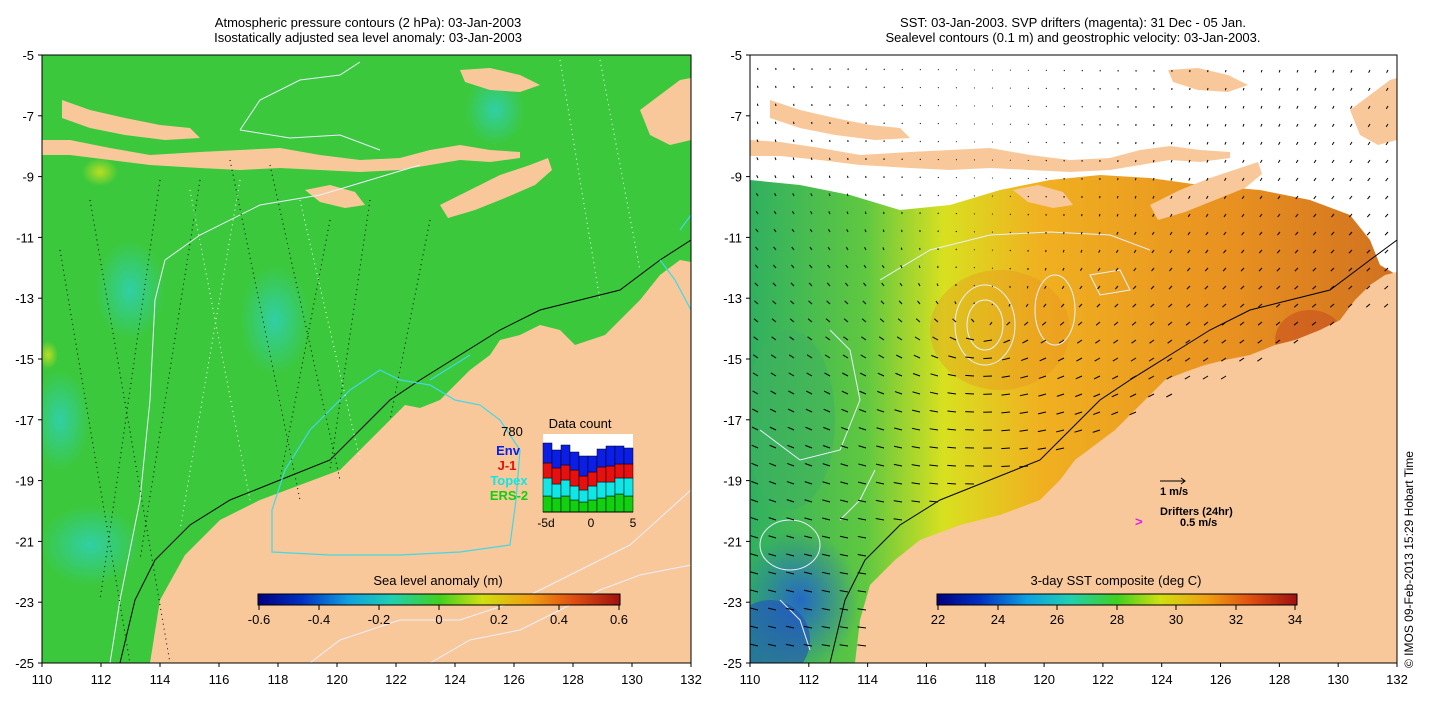 The width and height of the screenshot is (1440, 710). What do you see at coordinates (1295, 619) in the screenshot?
I see `sst-tick: 34` at bounding box center [1295, 619].